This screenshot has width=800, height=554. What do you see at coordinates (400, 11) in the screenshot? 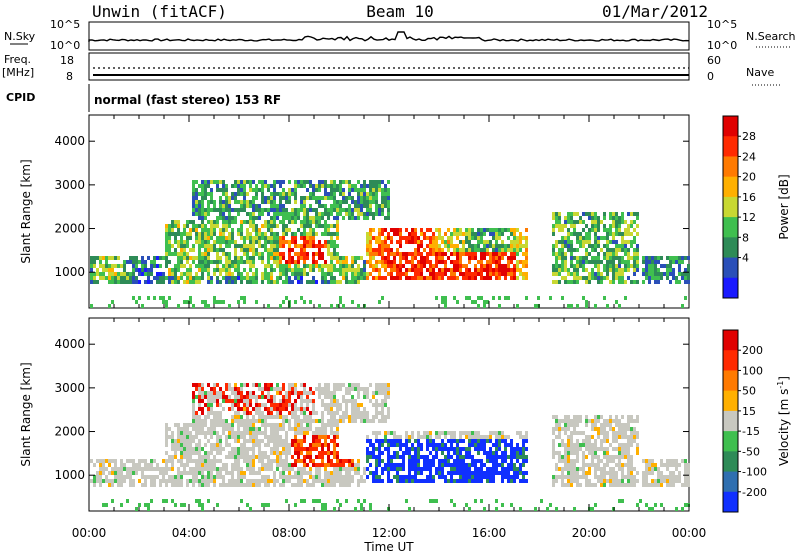
I see `beam-title: Beam 10` at bounding box center [400, 11].